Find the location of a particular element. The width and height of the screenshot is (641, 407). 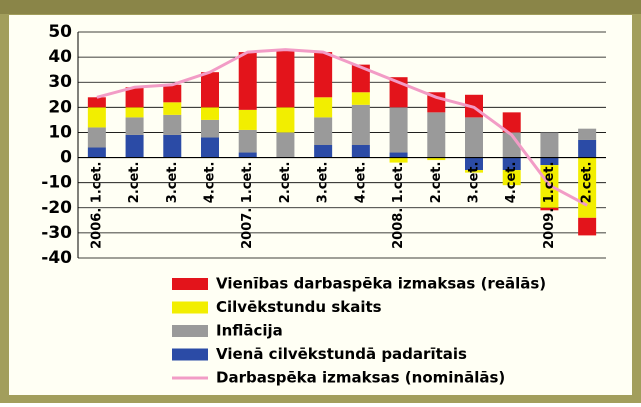

title-band is located at coordinates (320, 7).